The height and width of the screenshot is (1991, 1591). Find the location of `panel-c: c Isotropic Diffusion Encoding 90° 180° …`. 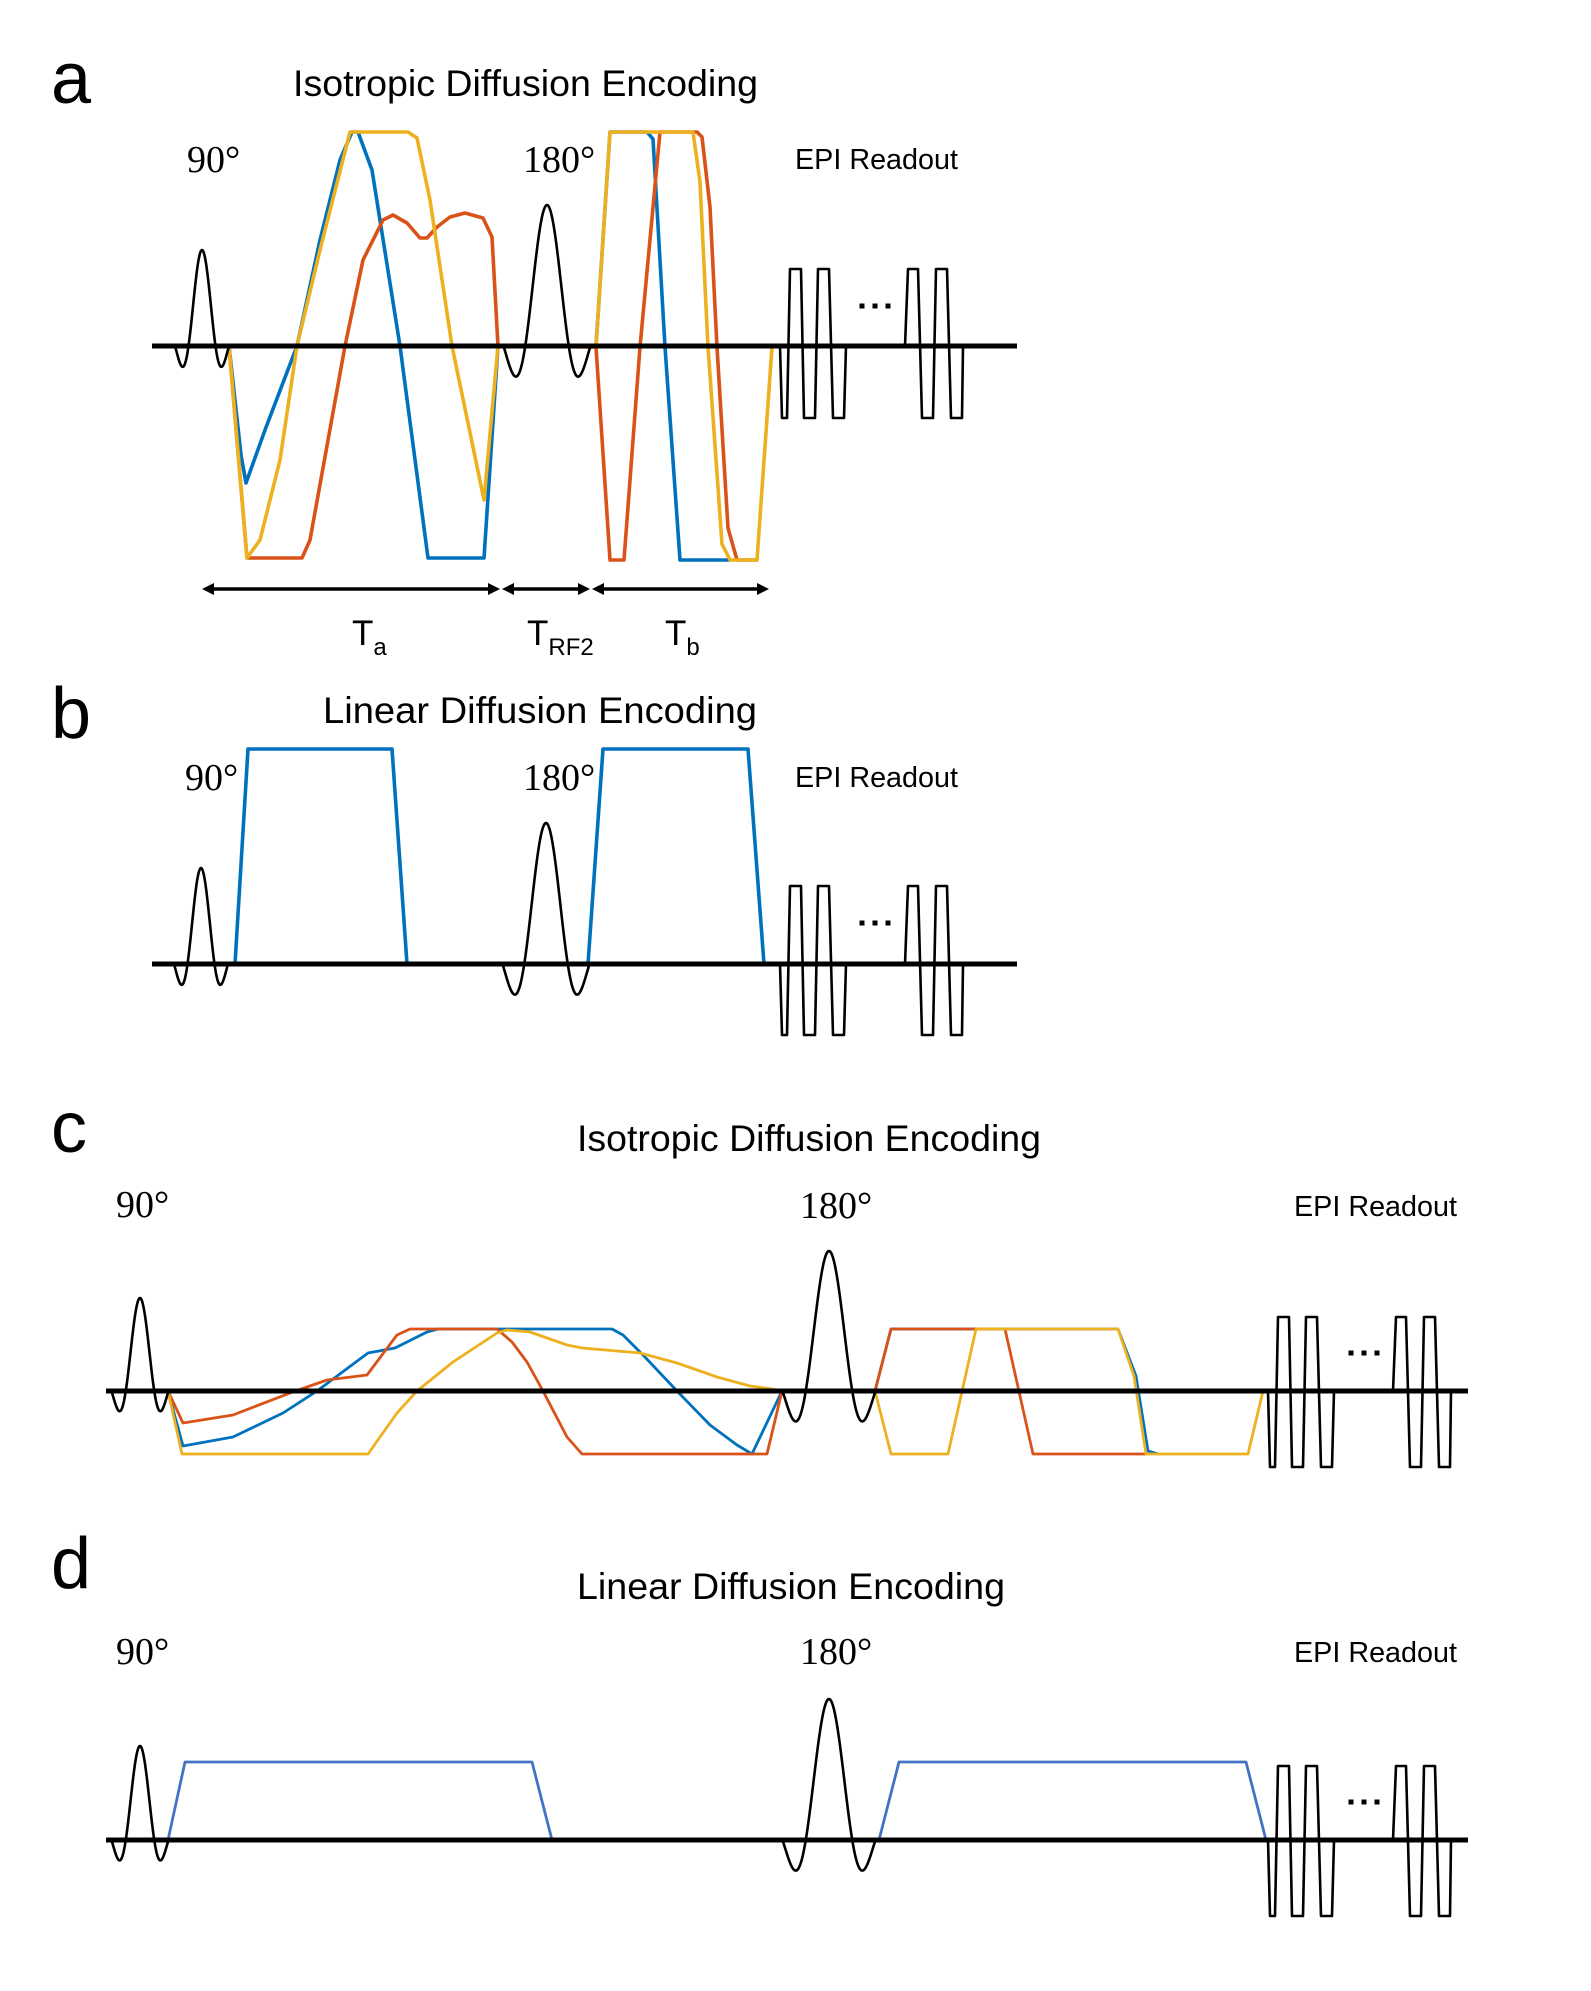

panel-c: c Isotropic Diffusion Encoding 90° 180° … is located at coordinates (754, 1157).